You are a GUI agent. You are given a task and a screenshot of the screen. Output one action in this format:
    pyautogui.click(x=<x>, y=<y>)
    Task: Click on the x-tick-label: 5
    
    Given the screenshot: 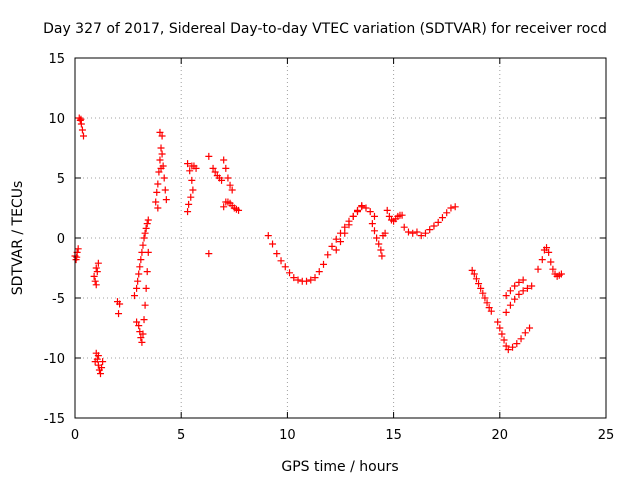 What is the action you would take?
    pyautogui.click(x=181, y=435)
    